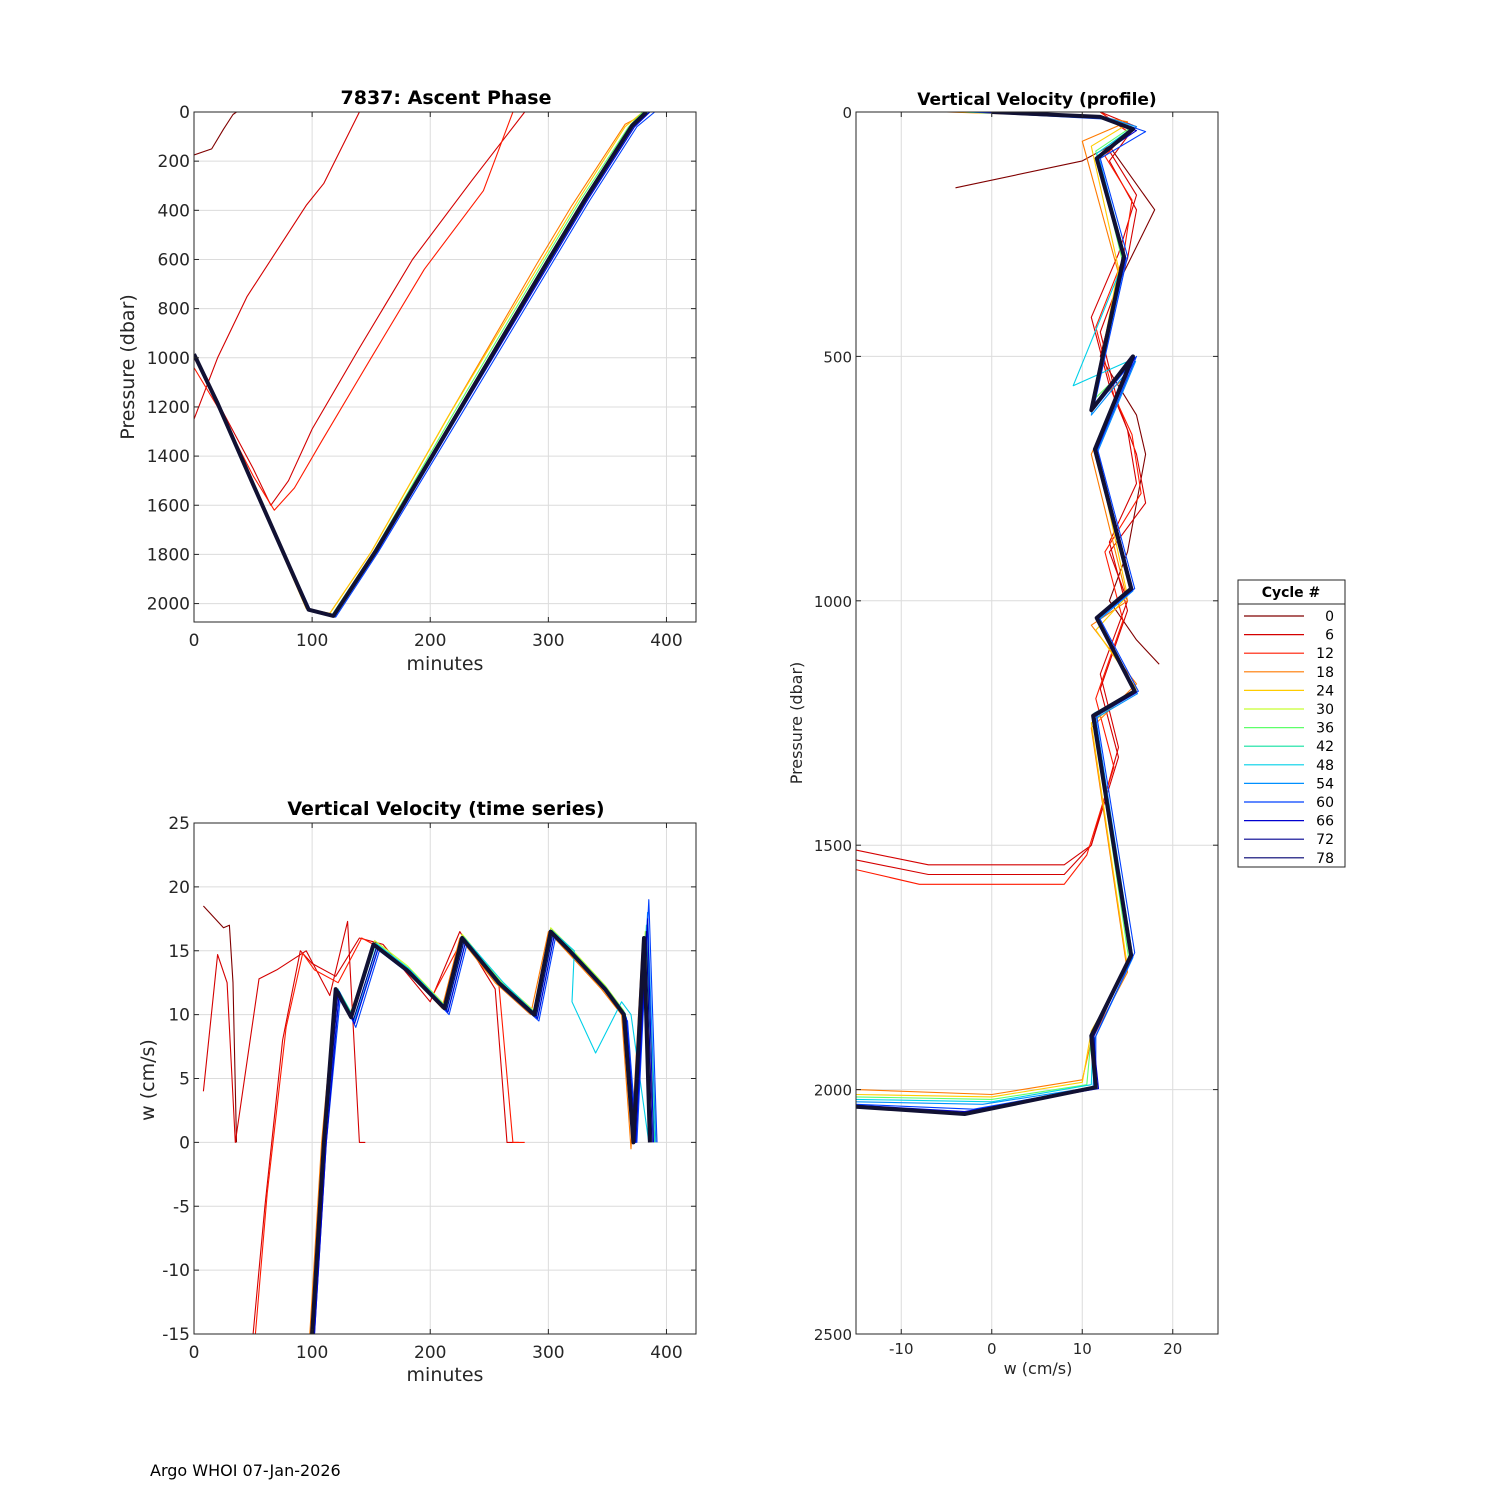 The image size is (1500, 1500). What do you see at coordinates (168, 408) in the screenshot?
I see `y-tick-label: 1200` at bounding box center [168, 408].